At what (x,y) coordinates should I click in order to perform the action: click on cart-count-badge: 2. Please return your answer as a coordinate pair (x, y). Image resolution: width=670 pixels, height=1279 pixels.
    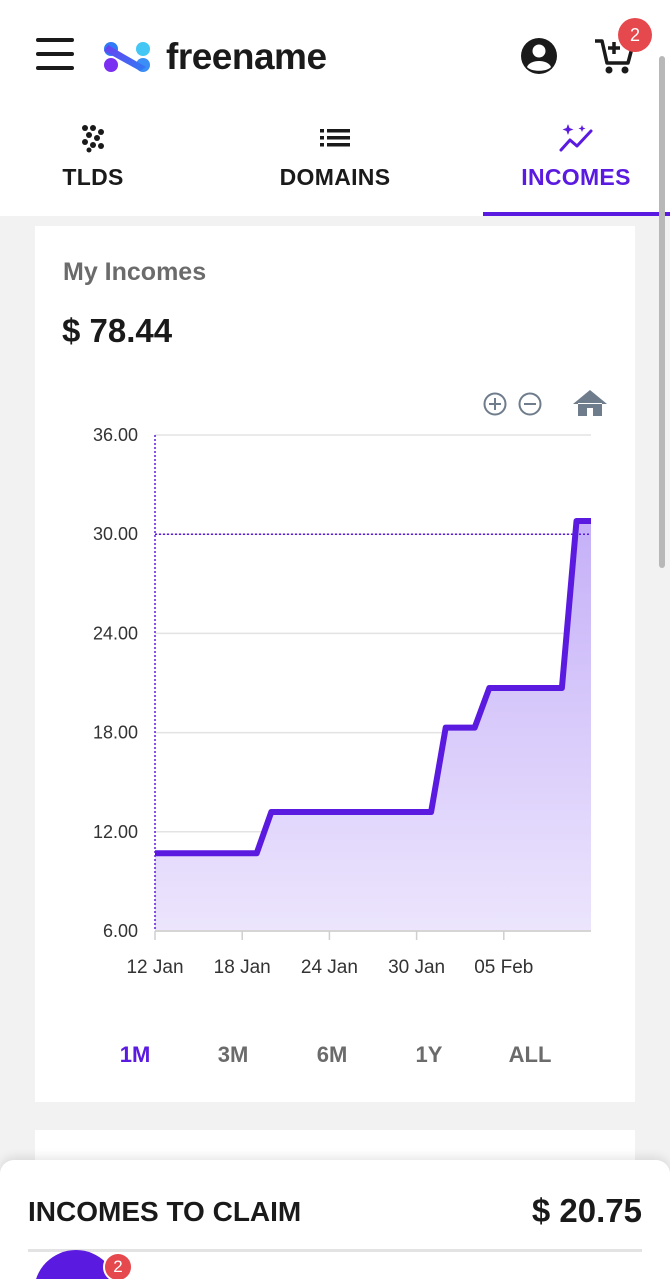
    Looking at the image, I should click on (635, 35).